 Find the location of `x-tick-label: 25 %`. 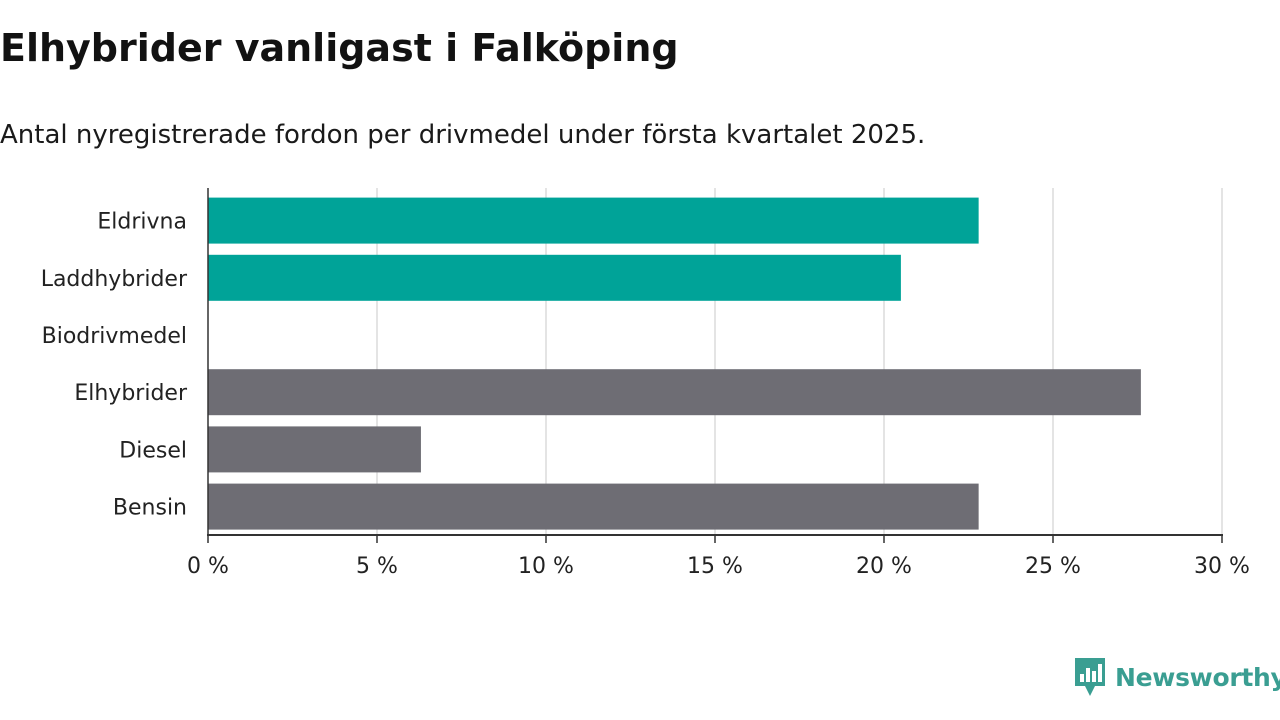

x-tick-label: 25 % is located at coordinates (1053, 566).